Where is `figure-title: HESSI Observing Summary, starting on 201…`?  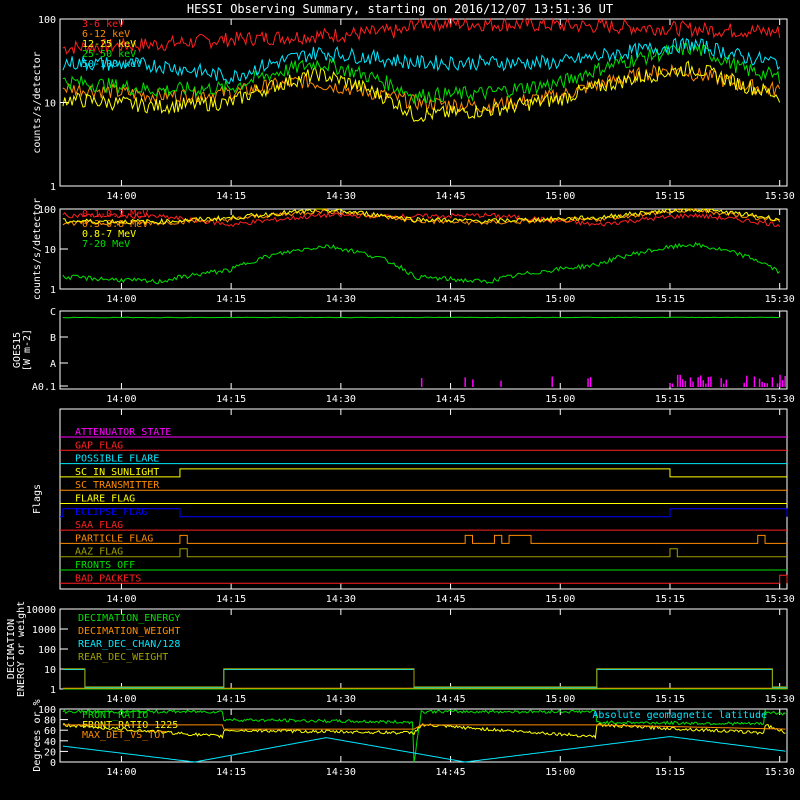
figure-title: HESSI Observing Summary, starting on 201… is located at coordinates (400, 9).